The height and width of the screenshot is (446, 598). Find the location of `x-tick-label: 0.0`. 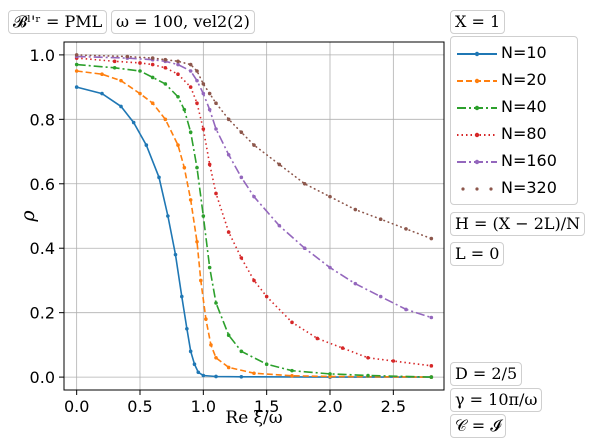

x-tick-label: 0.0 is located at coordinates (76, 406).